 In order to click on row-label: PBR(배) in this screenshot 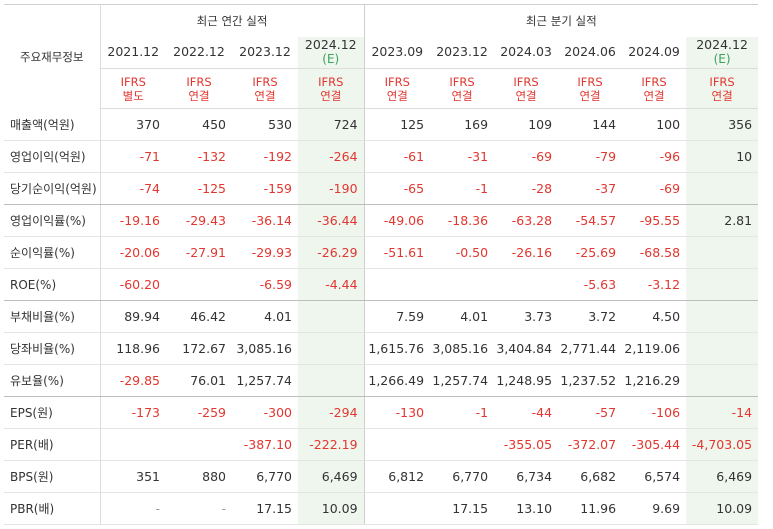, I will do `click(52, 508)`.